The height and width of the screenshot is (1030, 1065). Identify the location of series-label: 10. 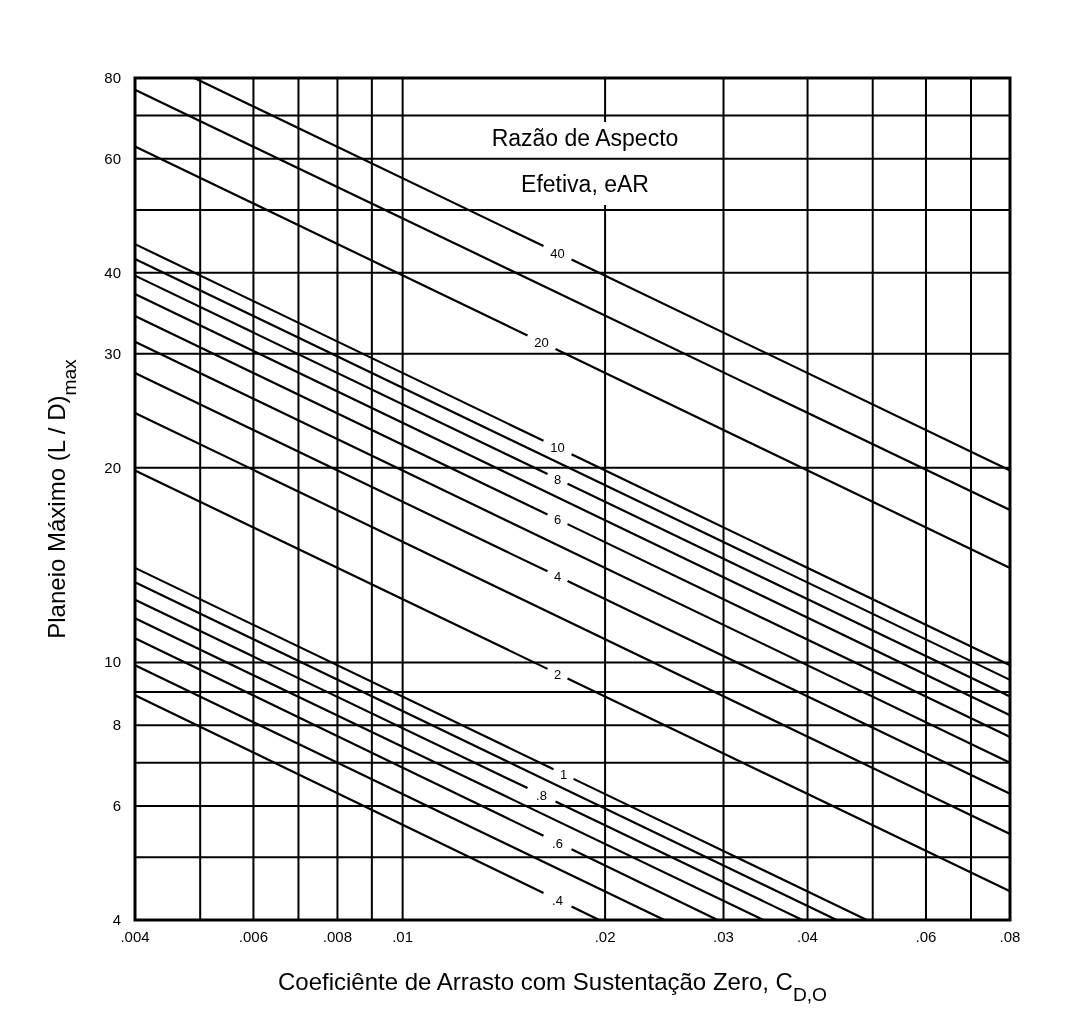
(557, 448).